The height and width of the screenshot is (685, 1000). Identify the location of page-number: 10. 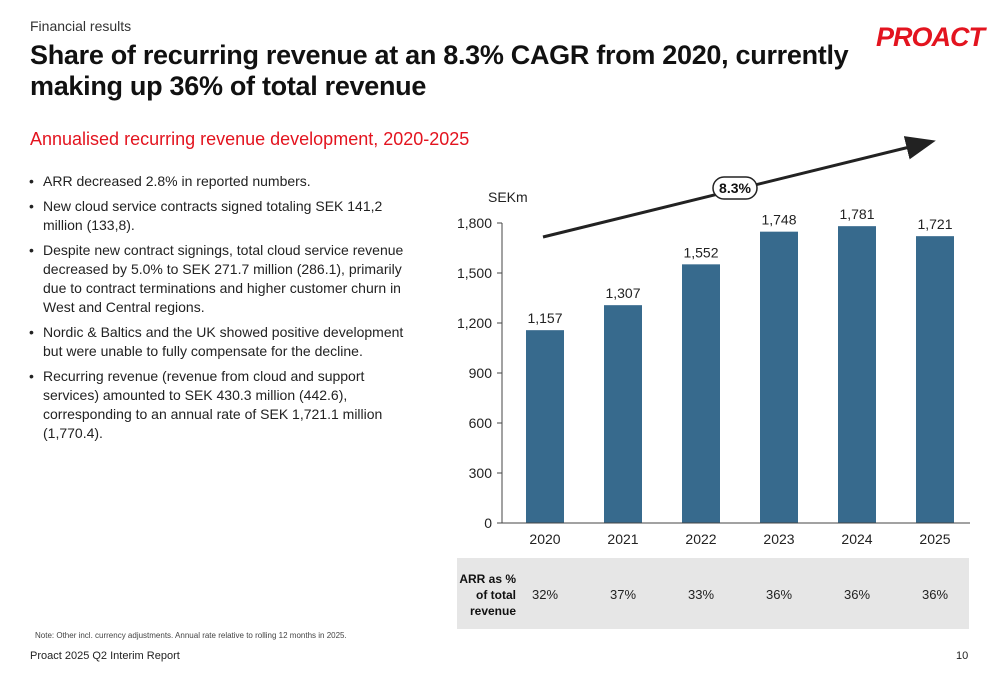
(962, 656).